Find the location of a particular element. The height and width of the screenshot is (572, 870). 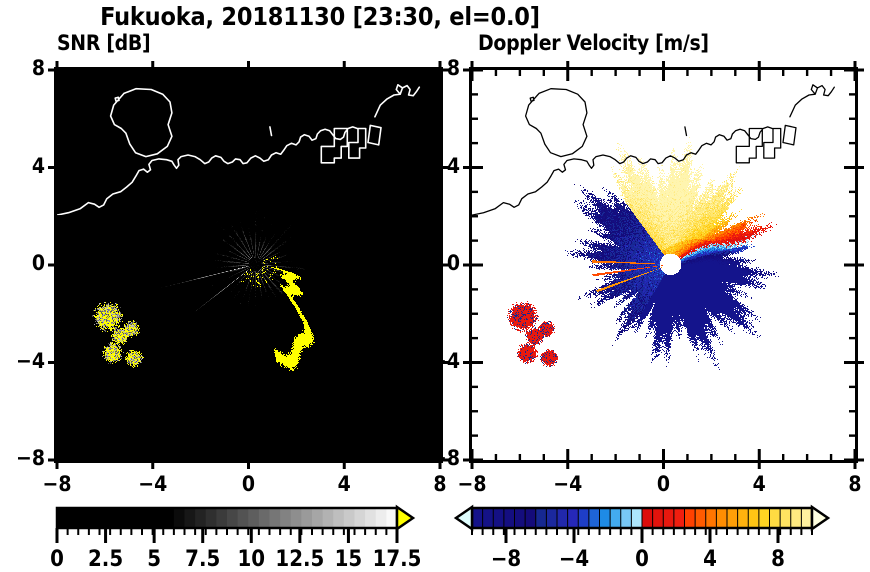

doppler-coastline is located at coordinates (653, 150).